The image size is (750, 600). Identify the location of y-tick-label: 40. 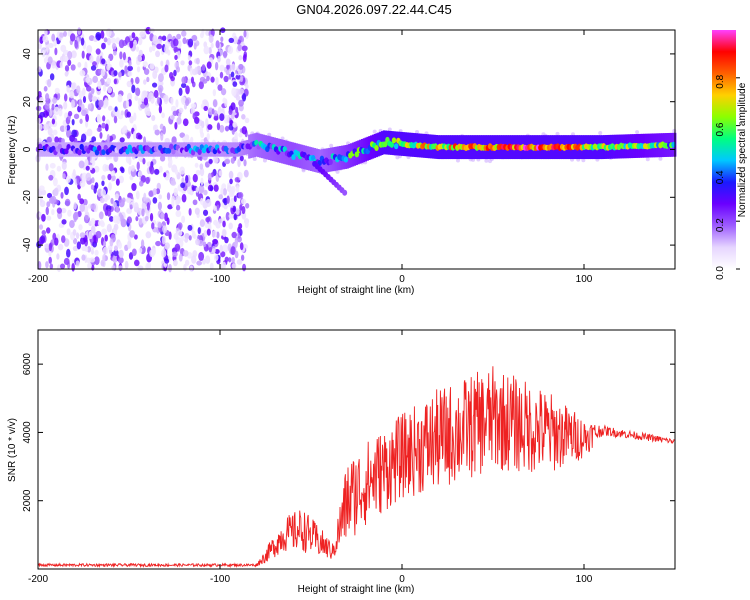
(27, 54).